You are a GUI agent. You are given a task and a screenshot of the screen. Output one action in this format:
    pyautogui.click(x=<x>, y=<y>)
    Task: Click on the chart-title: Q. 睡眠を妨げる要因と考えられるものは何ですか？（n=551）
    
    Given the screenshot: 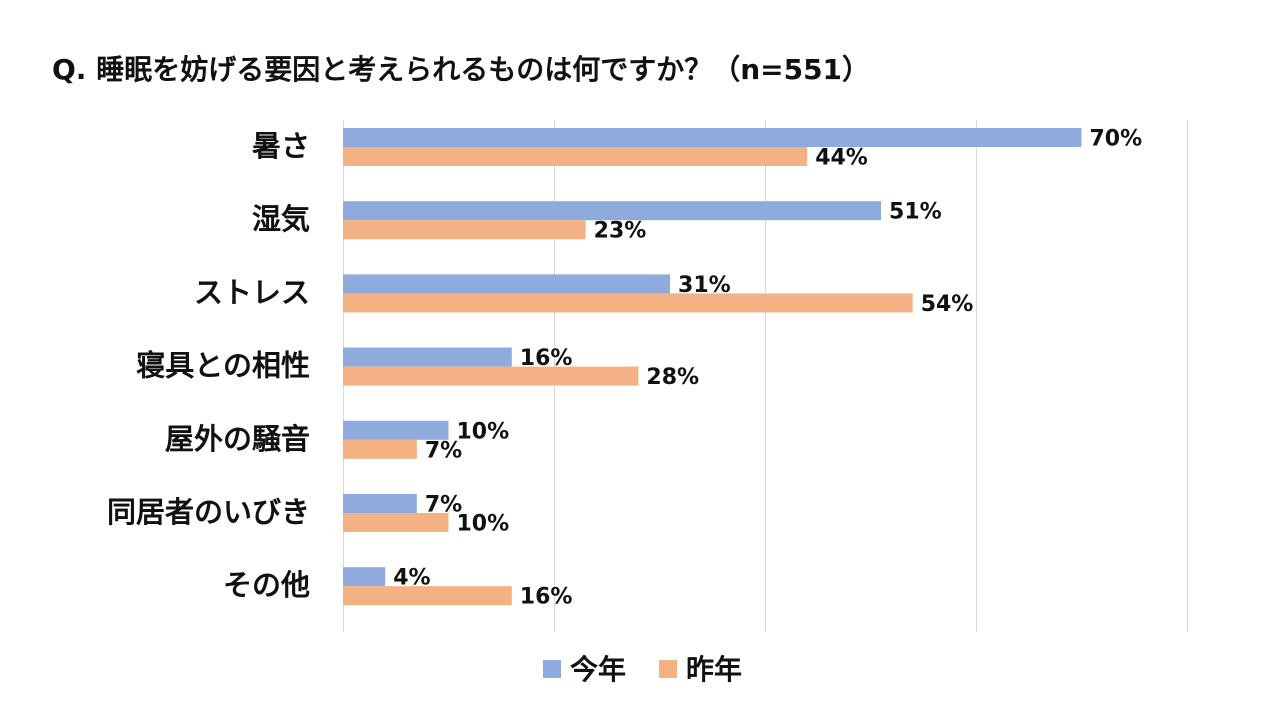 What is the action you would take?
    pyautogui.click(x=461, y=69)
    